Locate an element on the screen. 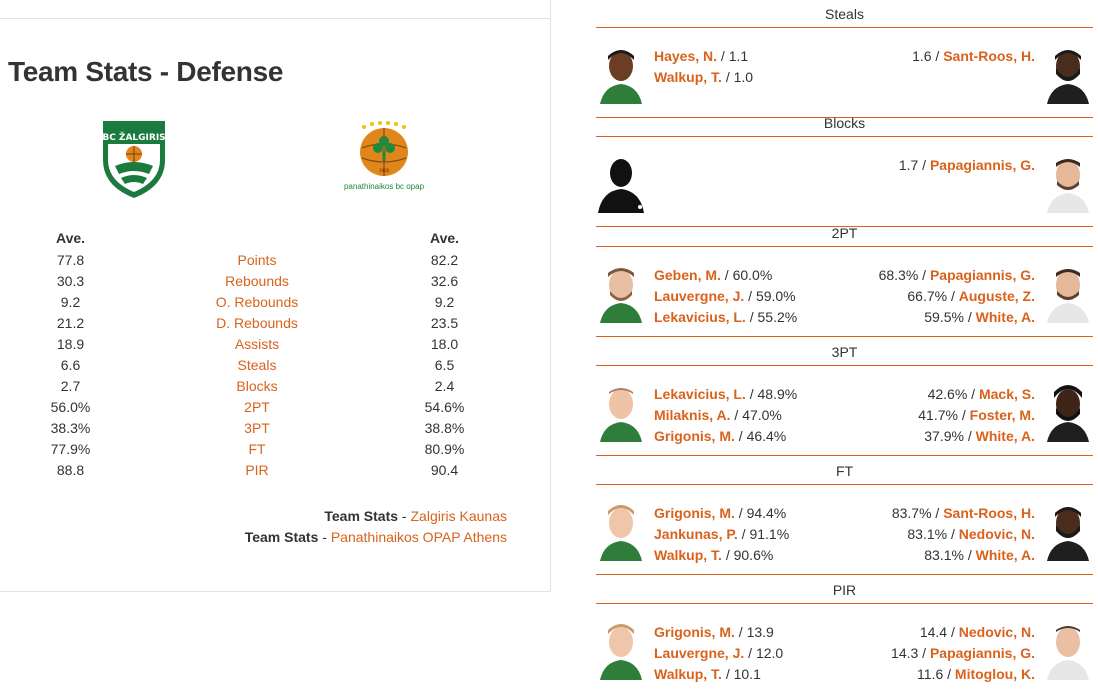 The height and width of the screenshot is (699, 1098). stat-row: 77.9% FT 80.9% is located at coordinates (275, 450).